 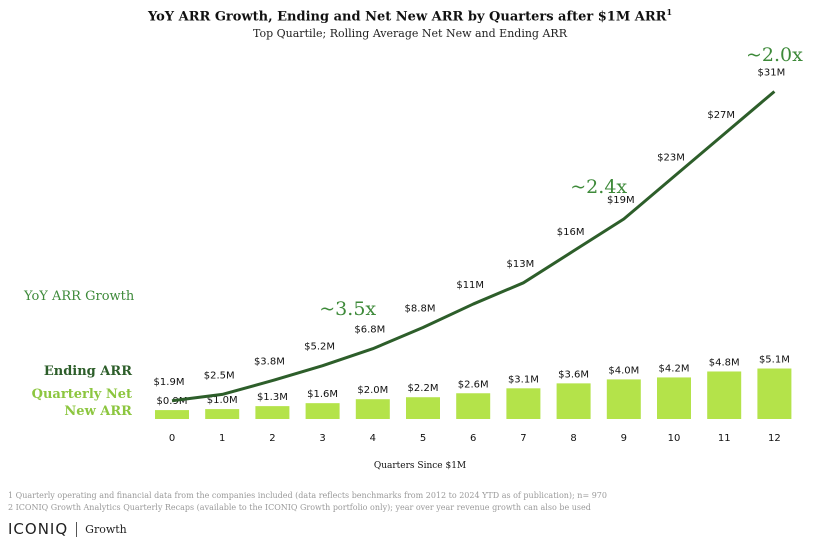 What do you see at coordinates (106, 529) in the screenshot?
I see `brand-subtitle: Growth` at bounding box center [106, 529].